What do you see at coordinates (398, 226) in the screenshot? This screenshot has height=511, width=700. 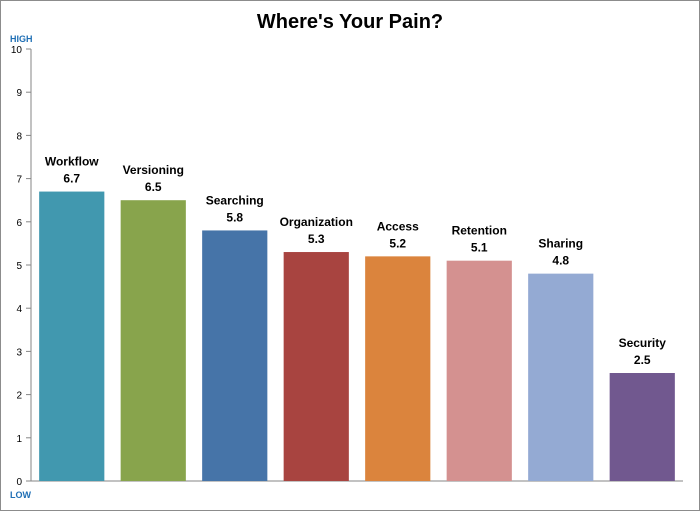 I see `bar-category-label: Access` at bounding box center [398, 226].